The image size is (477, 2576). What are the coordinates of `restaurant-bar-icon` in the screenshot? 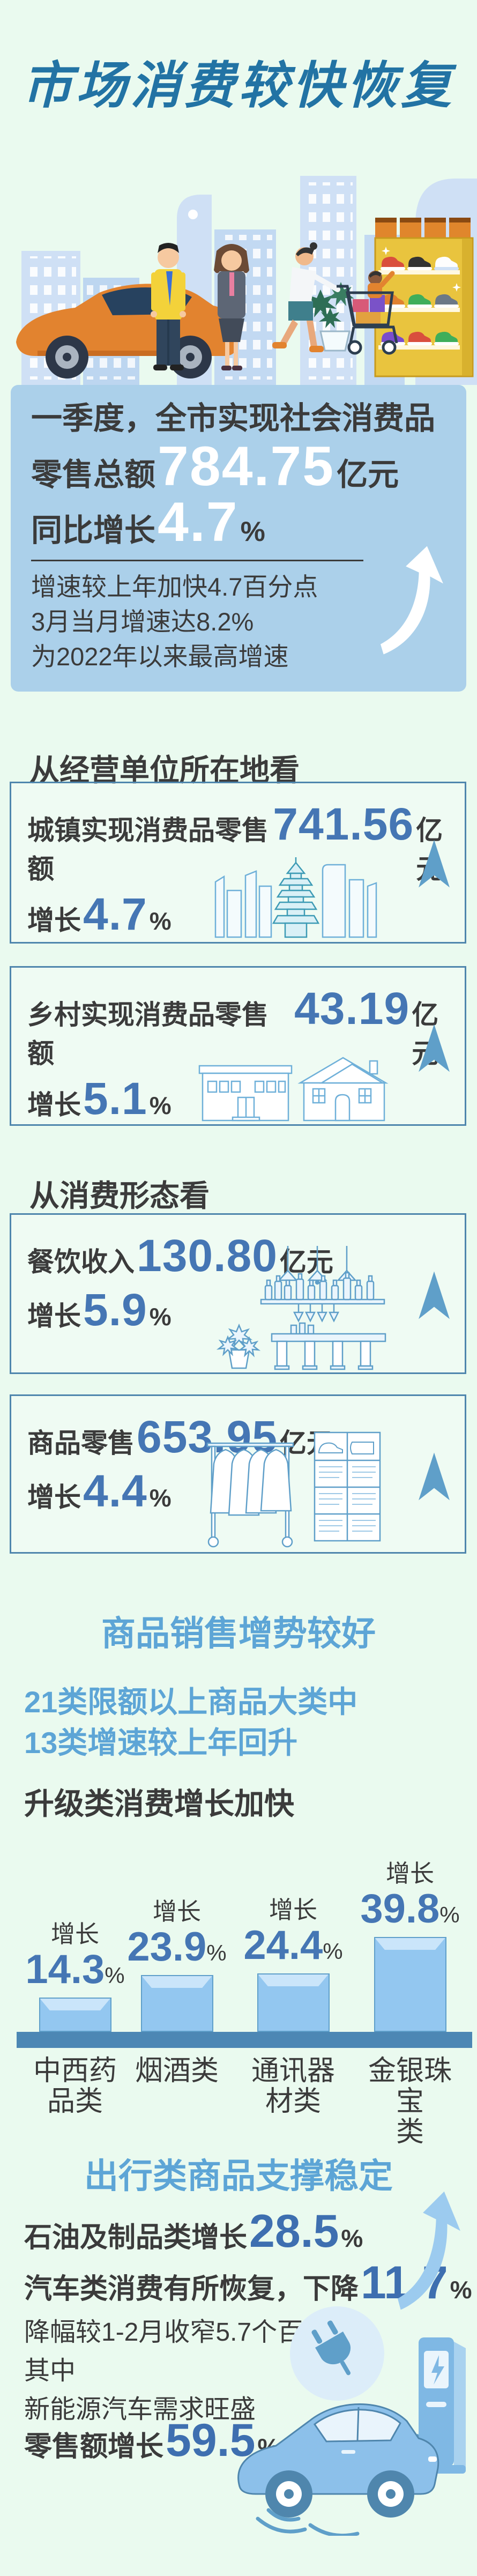 It's located at (301, 1308).